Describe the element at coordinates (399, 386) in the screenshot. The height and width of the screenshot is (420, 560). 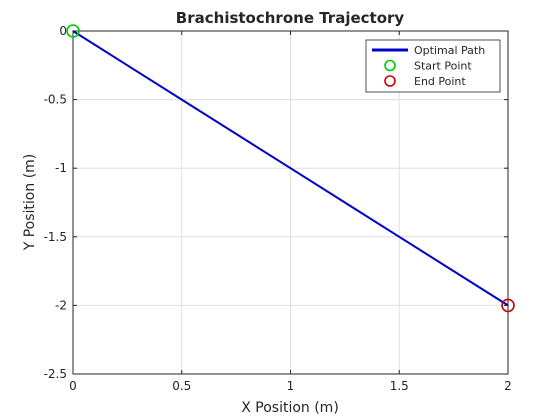
I see `x-tick-label: 1.5` at that location.